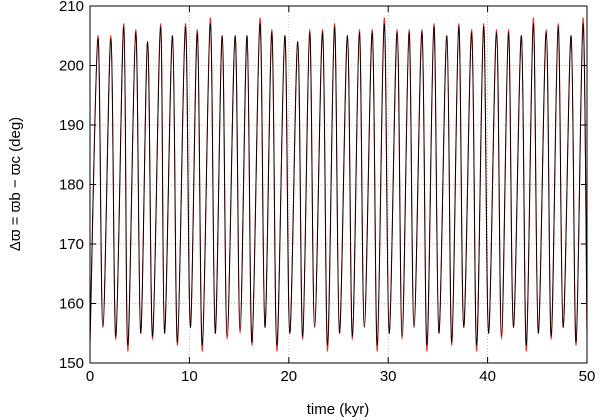 Image resolution: width=600 pixels, height=420 pixels. Describe the element at coordinates (338, 409) in the screenshot. I see `x-axis-label: time (kyr)` at that location.